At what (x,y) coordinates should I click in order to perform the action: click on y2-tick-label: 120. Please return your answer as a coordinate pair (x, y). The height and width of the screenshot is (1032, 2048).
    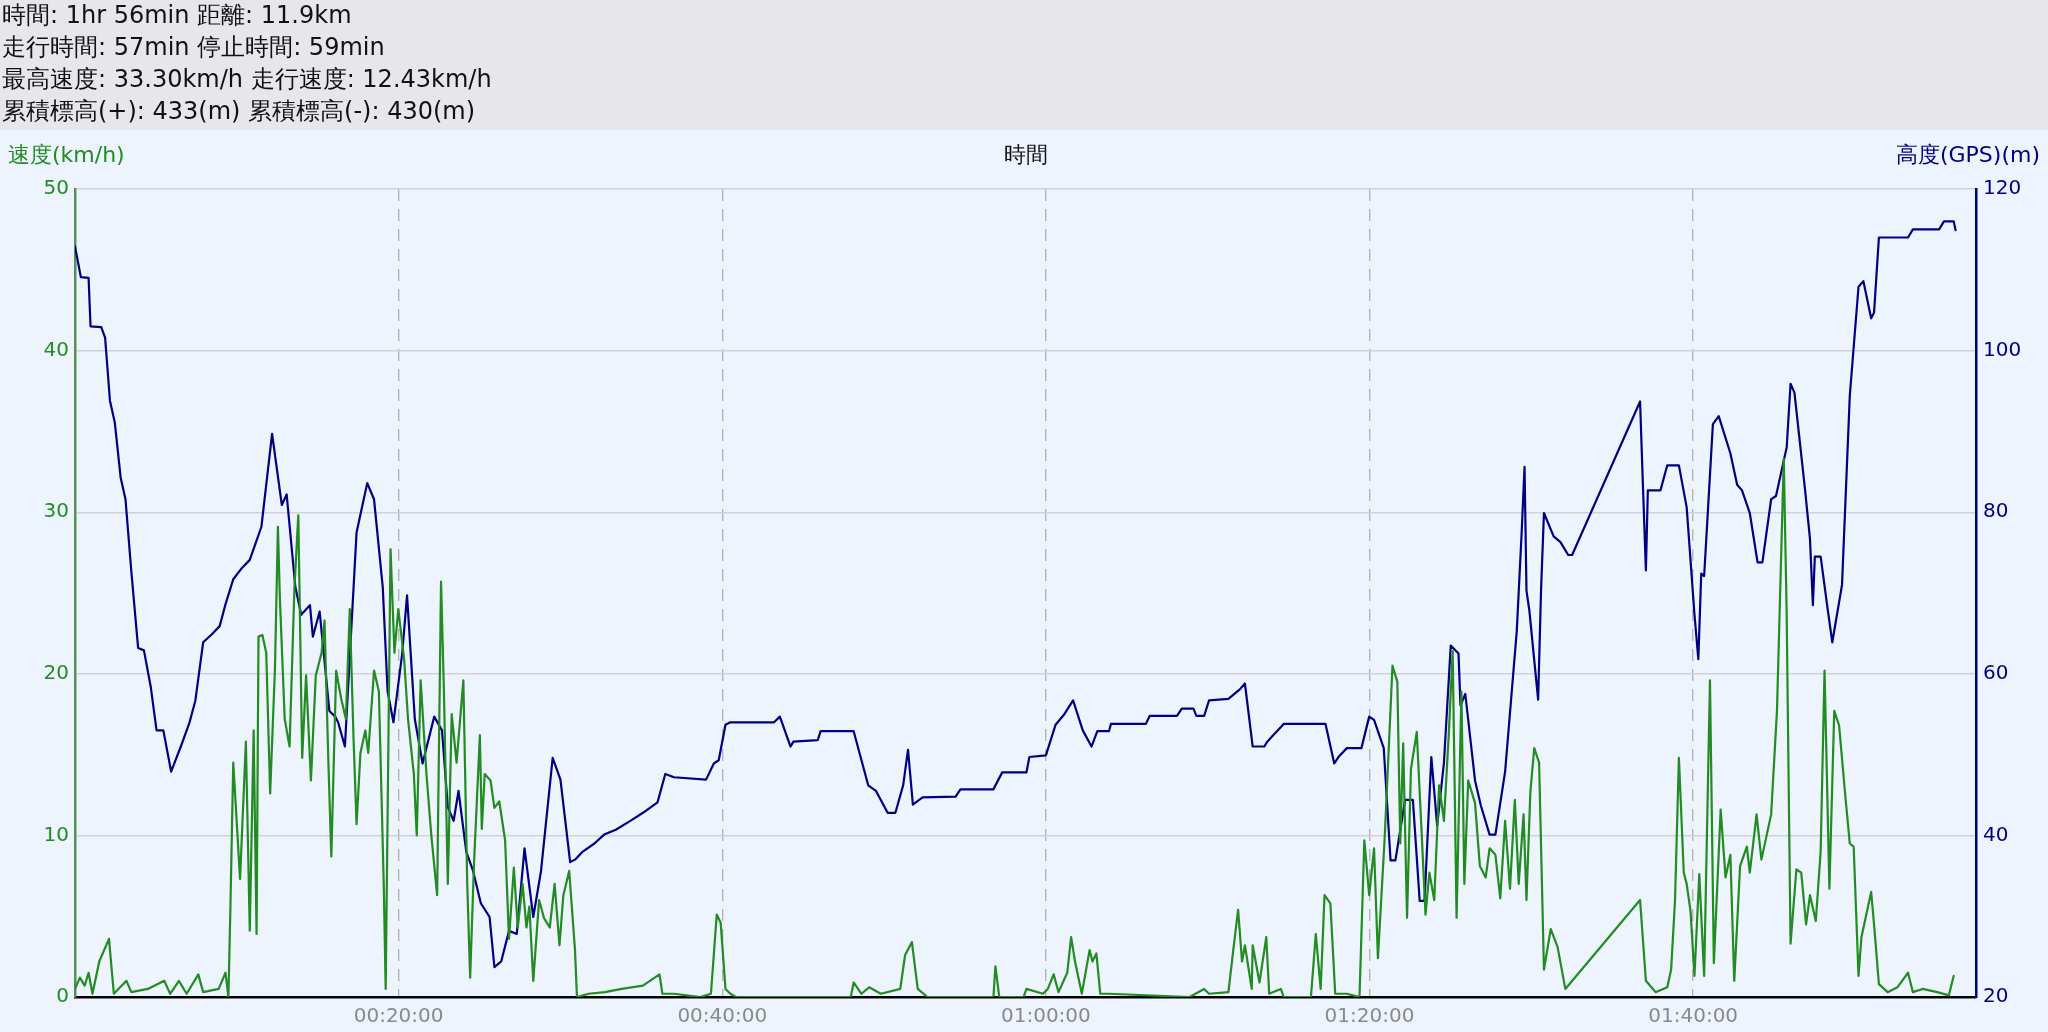
    Looking at the image, I should click on (2002, 187).